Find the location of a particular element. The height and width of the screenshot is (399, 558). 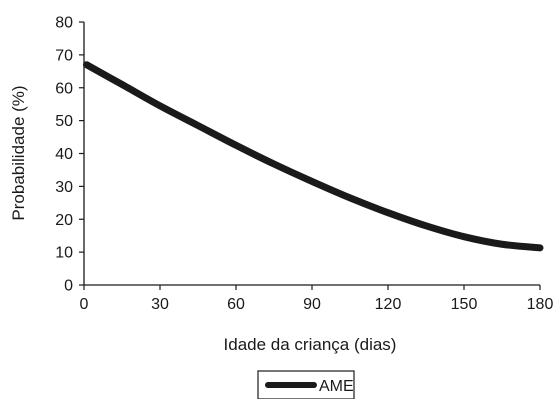

y-tick-label: 70 is located at coordinates (64, 55).